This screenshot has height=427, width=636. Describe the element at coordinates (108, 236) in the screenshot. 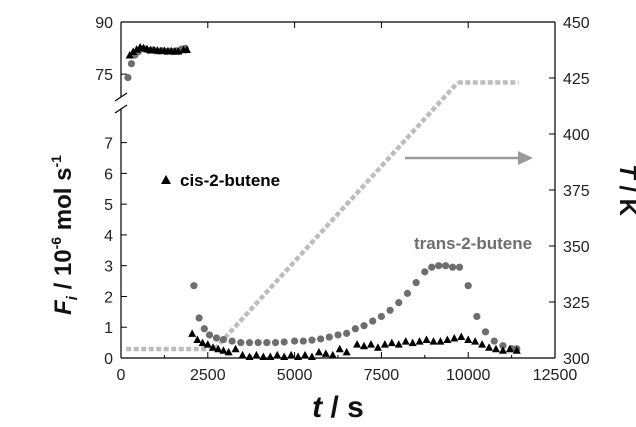

I see `left-tick-label: 4` at that location.